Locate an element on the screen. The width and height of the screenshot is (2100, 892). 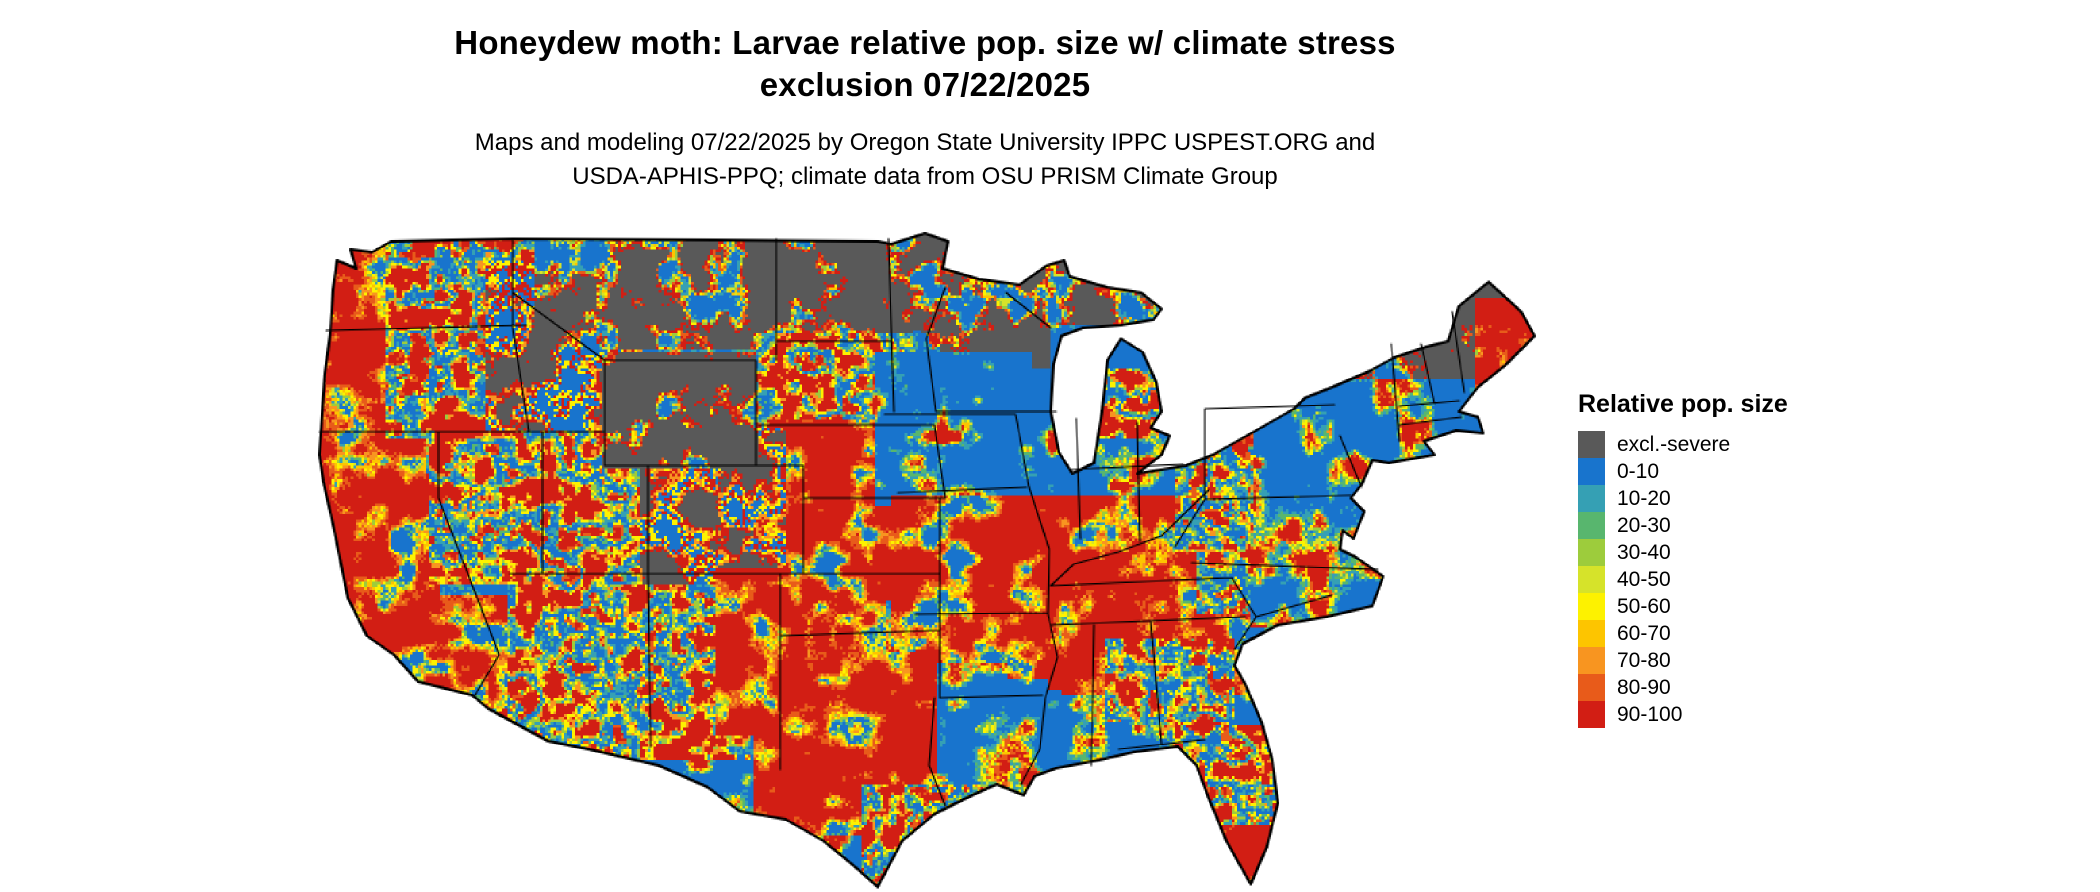
legend-row: 30-40 is located at coordinates (1728, 552).